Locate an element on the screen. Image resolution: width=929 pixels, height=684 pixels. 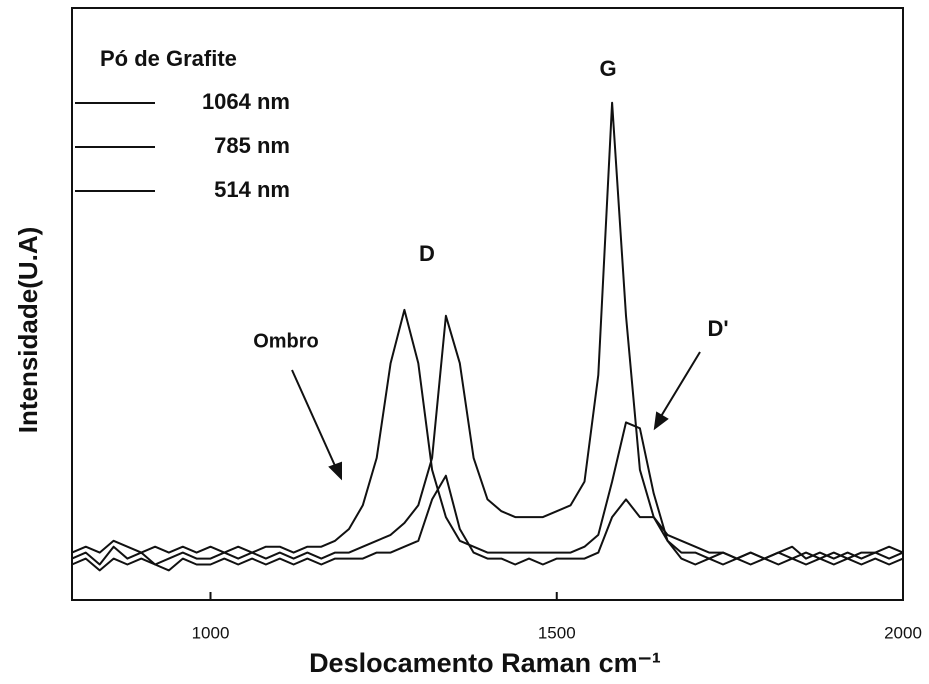
annotation: Ombro is located at coordinates (286, 341).